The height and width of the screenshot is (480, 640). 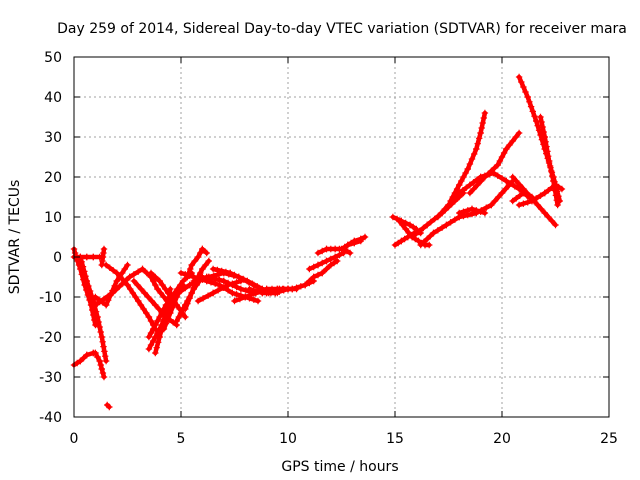 What do you see at coordinates (50, 378) in the screenshot?
I see `y-tick-label: -30` at bounding box center [50, 378].